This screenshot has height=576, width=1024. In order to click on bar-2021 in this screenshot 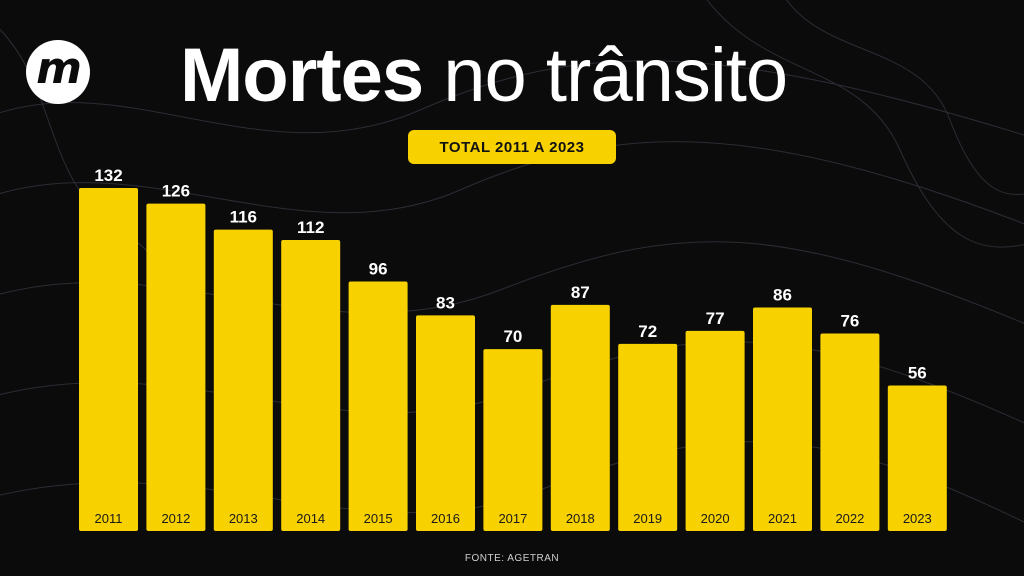, I will do `click(782, 419)`.